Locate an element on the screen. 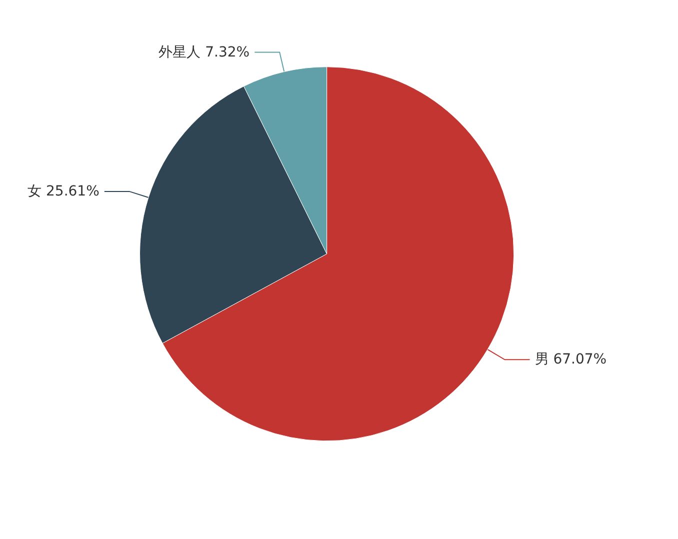  slice-label: 女 25.61% is located at coordinates (64, 191).